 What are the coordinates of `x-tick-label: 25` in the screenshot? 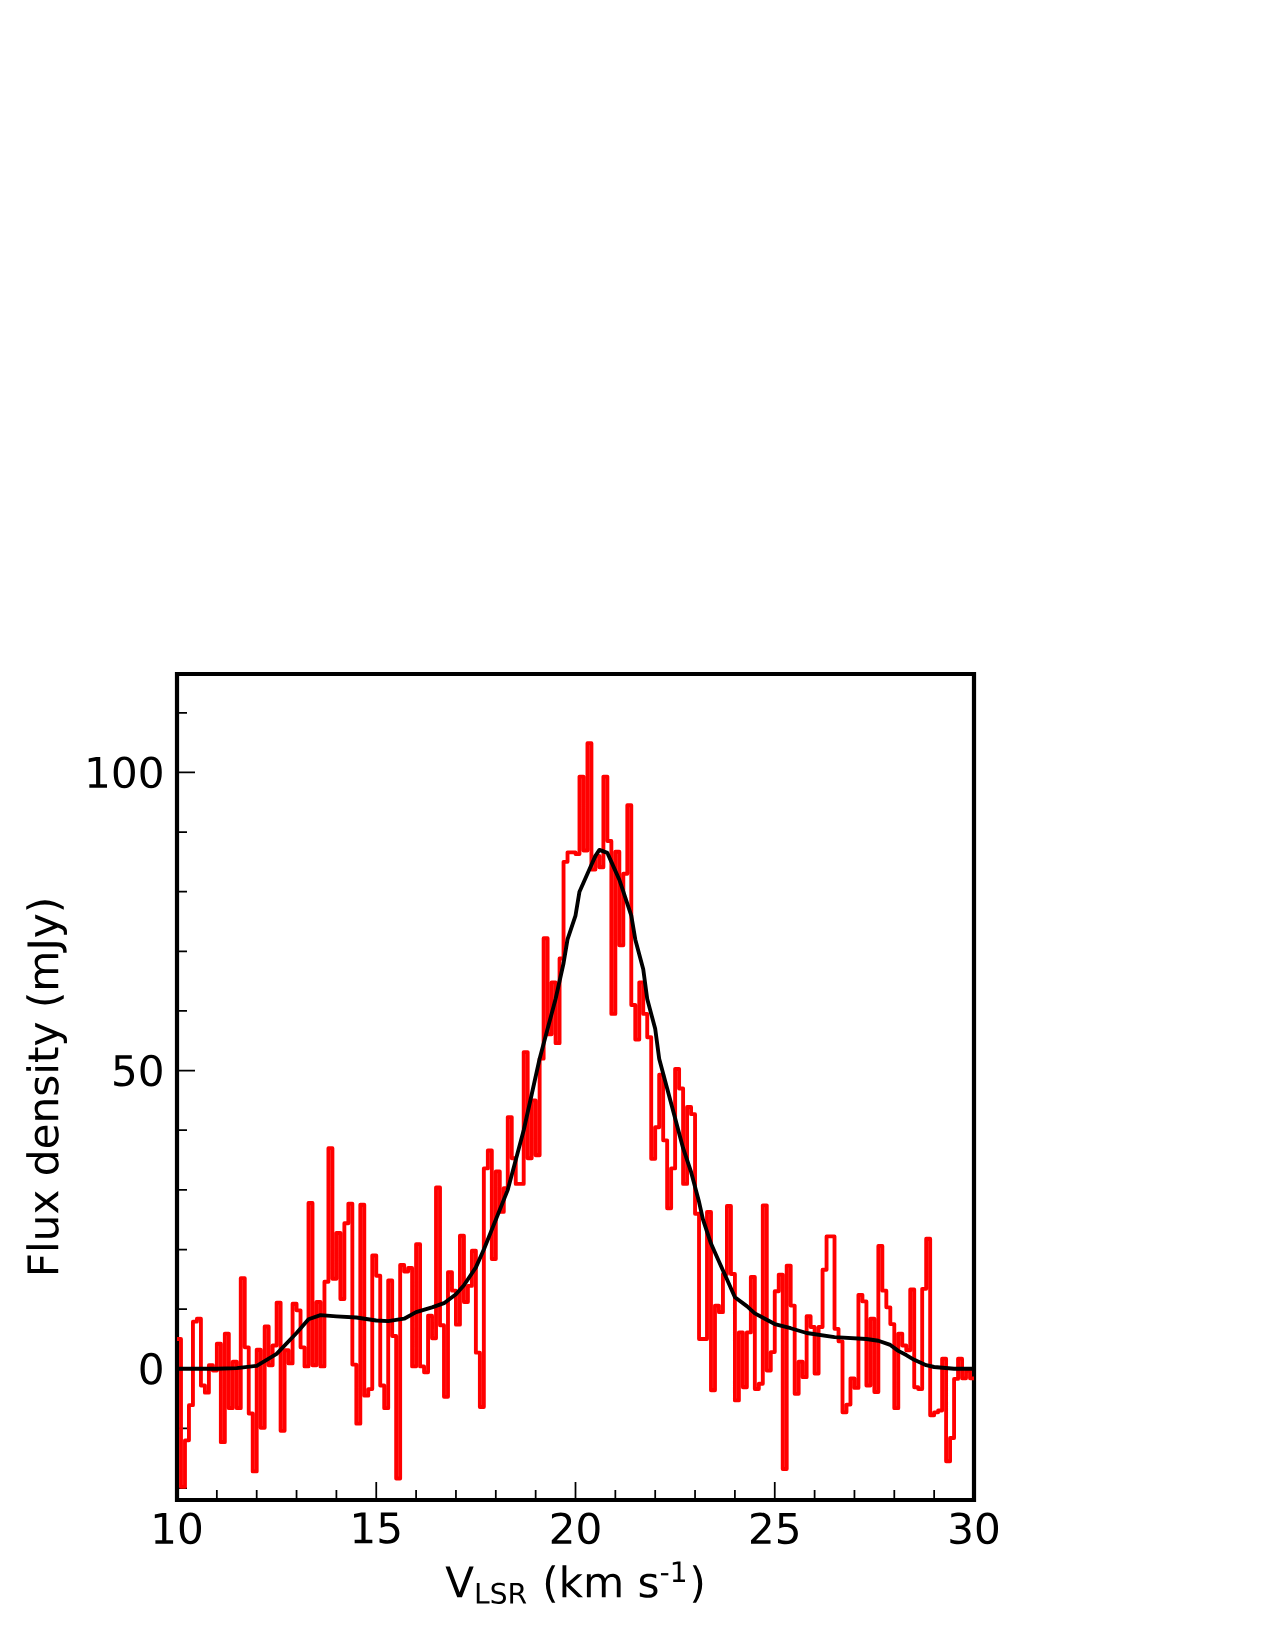 It's located at (774, 1528).